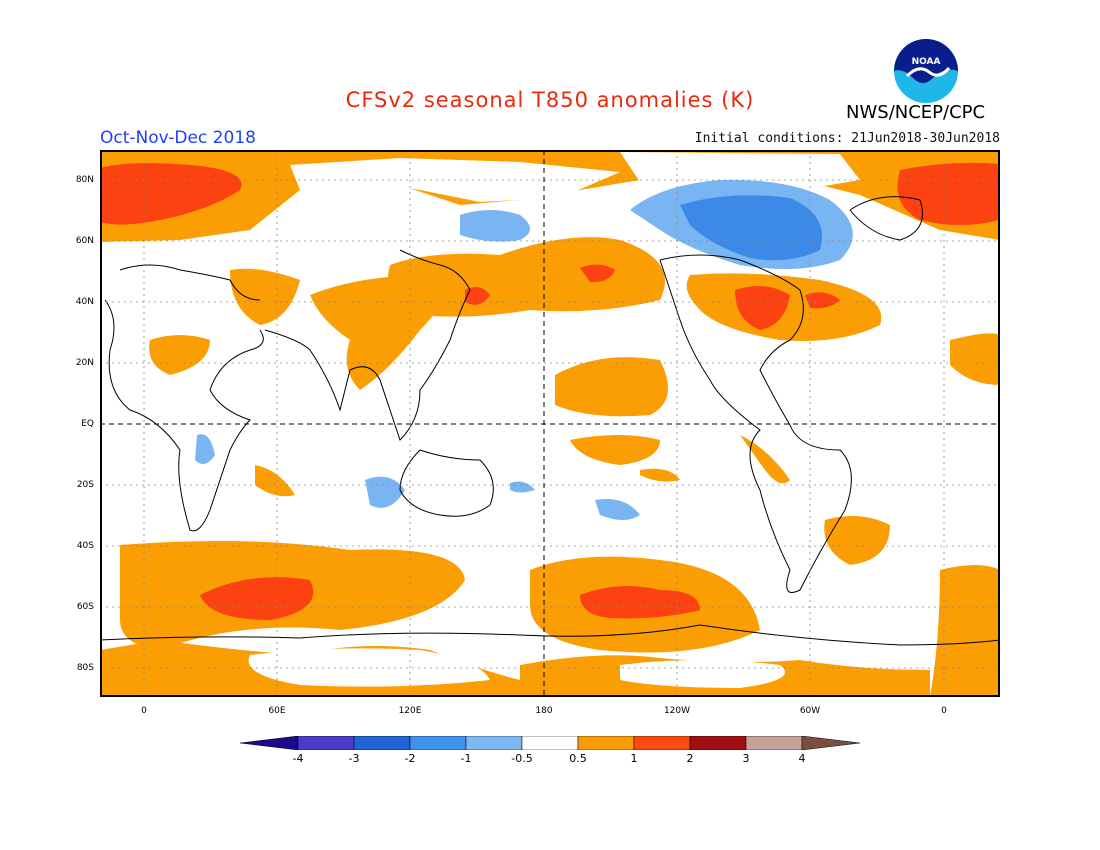 The image size is (1100, 850). I want to click on colorbar, so click(550, 743).